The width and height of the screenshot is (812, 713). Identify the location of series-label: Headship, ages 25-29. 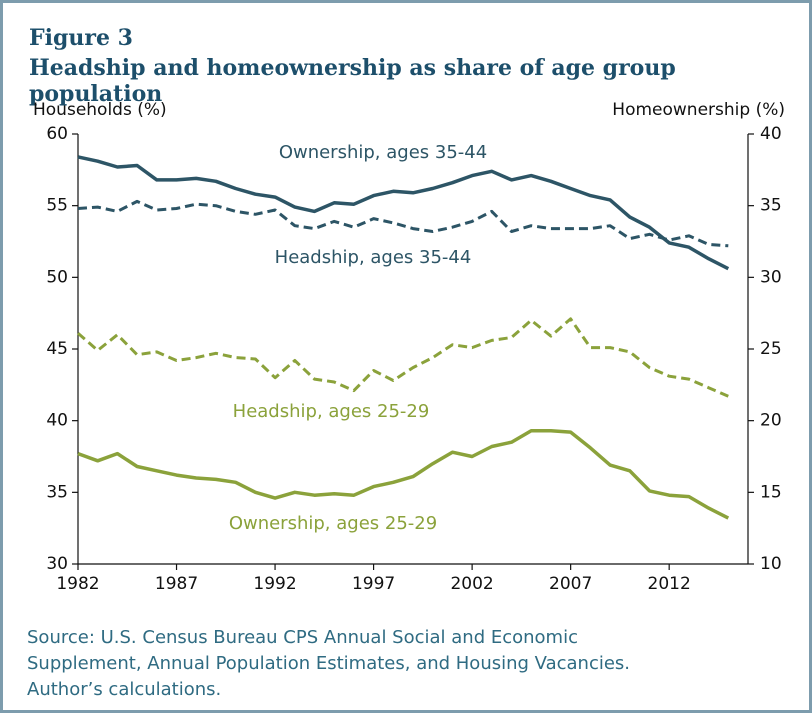
(331, 411).